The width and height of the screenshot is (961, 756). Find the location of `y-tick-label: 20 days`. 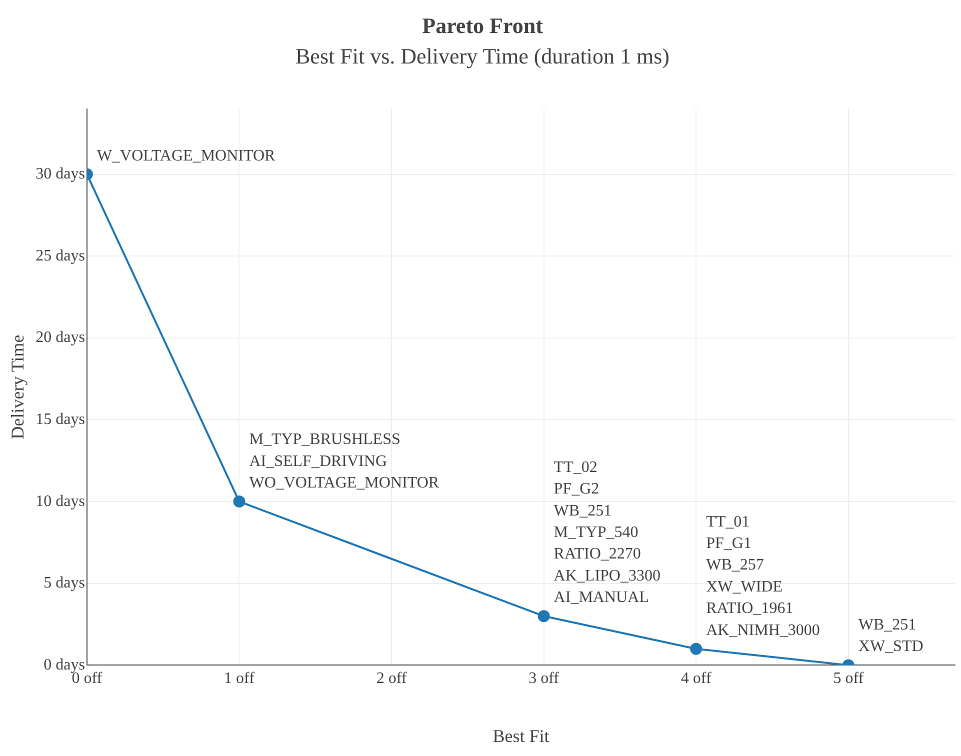

y-tick-label: 20 days is located at coordinates (60, 337).